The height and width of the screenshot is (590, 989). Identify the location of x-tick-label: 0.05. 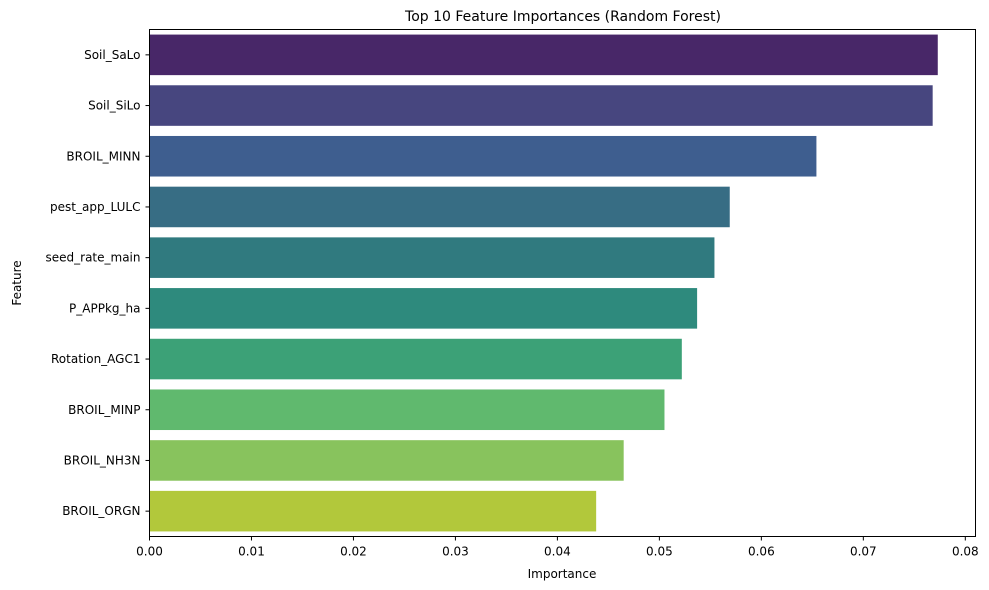
(659, 552).